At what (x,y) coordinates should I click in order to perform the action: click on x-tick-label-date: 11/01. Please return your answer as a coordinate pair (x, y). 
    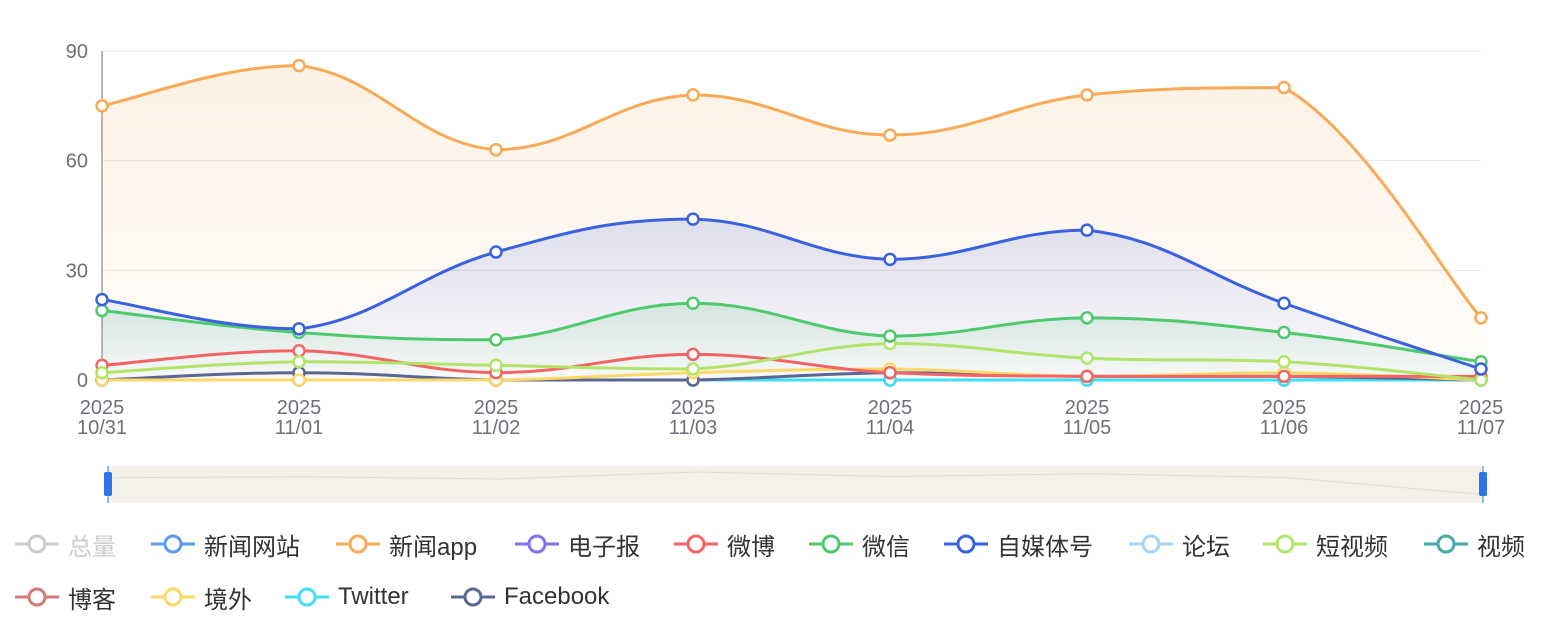
    Looking at the image, I should click on (299, 428).